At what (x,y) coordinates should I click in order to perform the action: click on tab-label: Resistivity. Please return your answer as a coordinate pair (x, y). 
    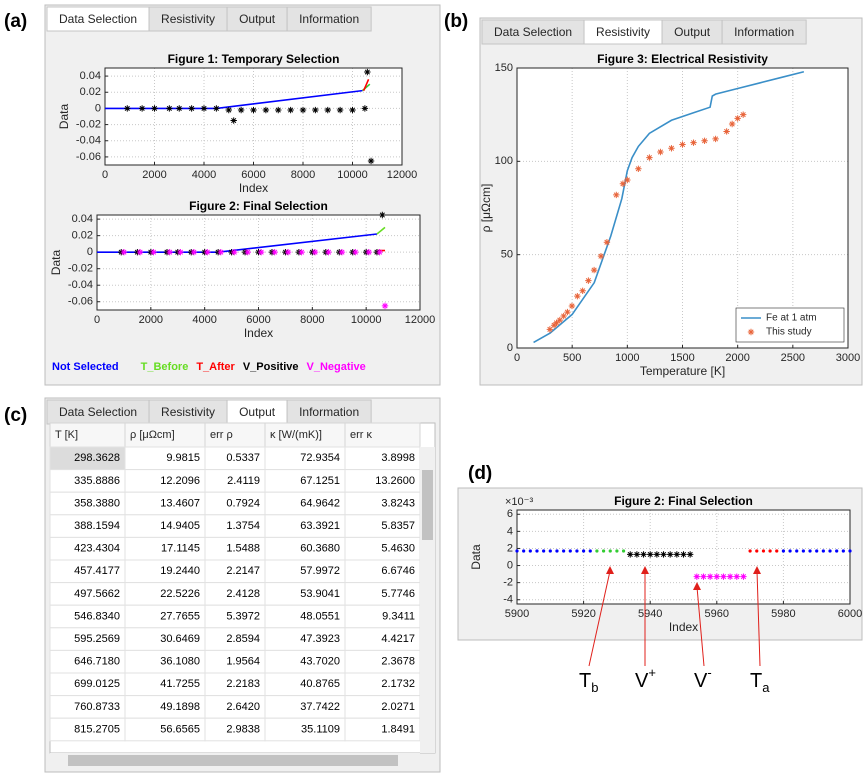
    Looking at the image, I should click on (623, 32).